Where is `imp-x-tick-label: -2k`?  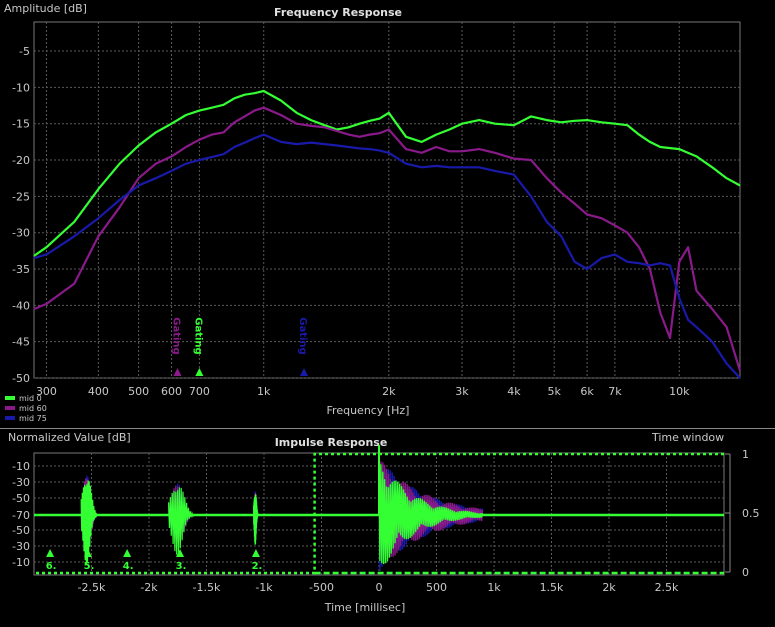 imp-x-tick-label: -2k is located at coordinates (149, 587).